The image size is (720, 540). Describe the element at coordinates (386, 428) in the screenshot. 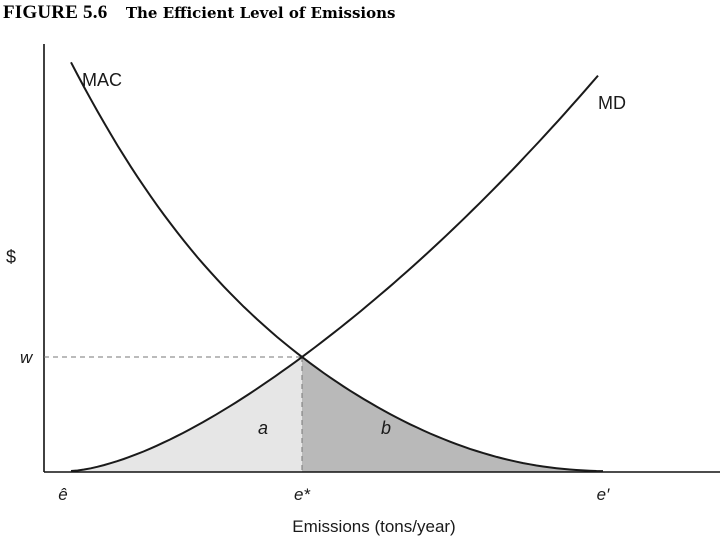

I see `area-b-label: b` at that location.